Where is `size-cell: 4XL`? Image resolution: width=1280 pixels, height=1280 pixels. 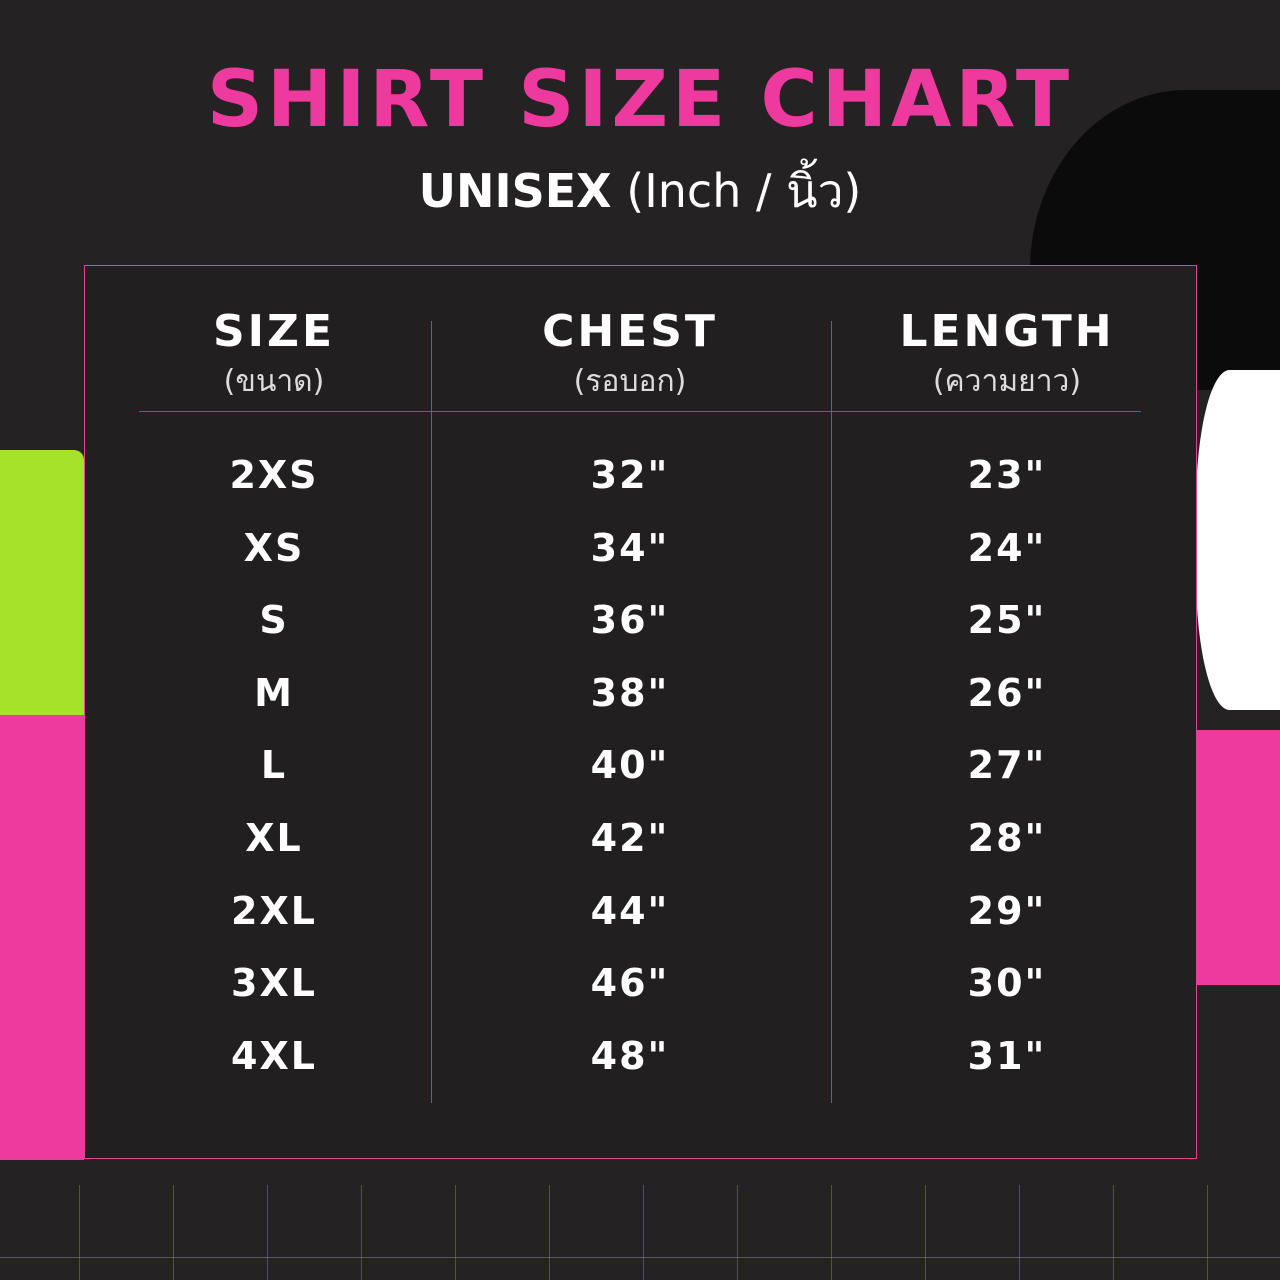 size-cell: 4XL is located at coordinates (274, 1055).